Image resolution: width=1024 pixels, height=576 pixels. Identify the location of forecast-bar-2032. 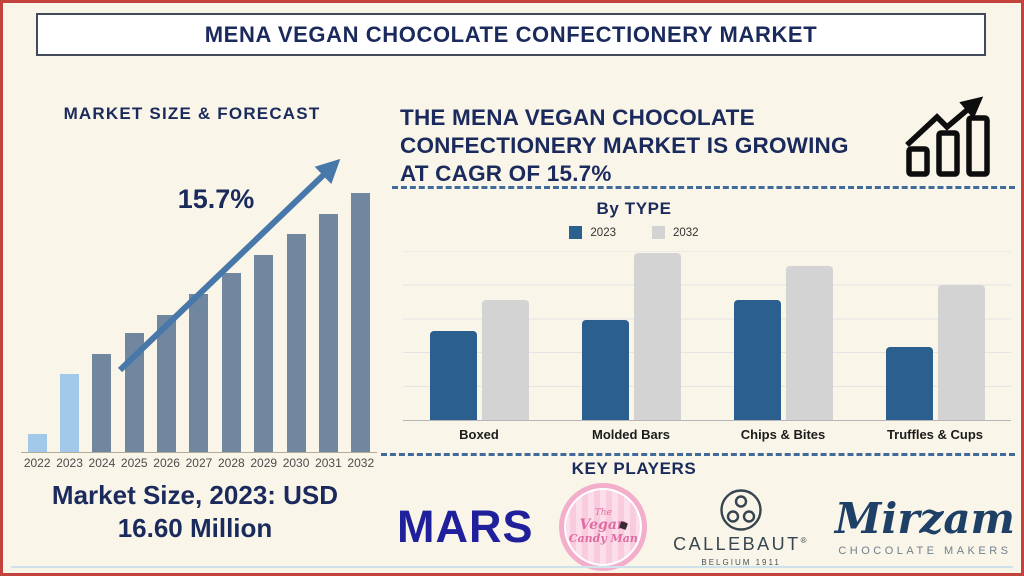
(361, 322).